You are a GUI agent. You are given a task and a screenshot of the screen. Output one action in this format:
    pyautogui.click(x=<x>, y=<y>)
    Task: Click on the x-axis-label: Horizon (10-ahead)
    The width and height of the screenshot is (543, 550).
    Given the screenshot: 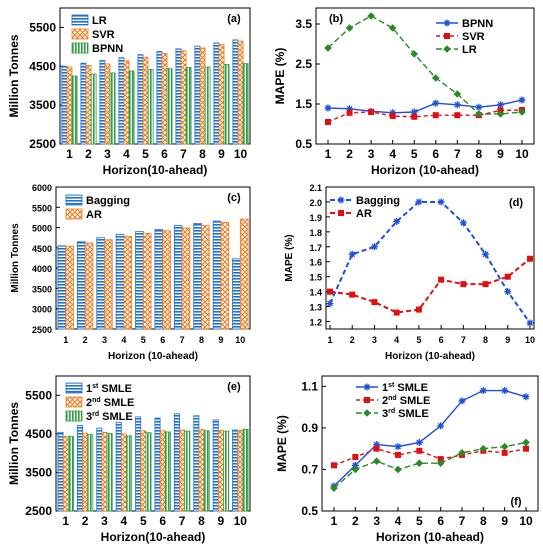 What is the action you would take?
    pyautogui.click(x=153, y=356)
    